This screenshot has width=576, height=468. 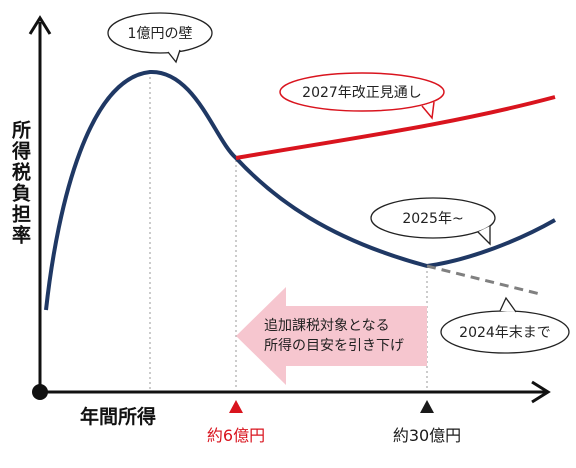 What do you see at coordinates (427, 406) in the screenshot?
I see `thirty-oku-marker-triangle` at bounding box center [427, 406].